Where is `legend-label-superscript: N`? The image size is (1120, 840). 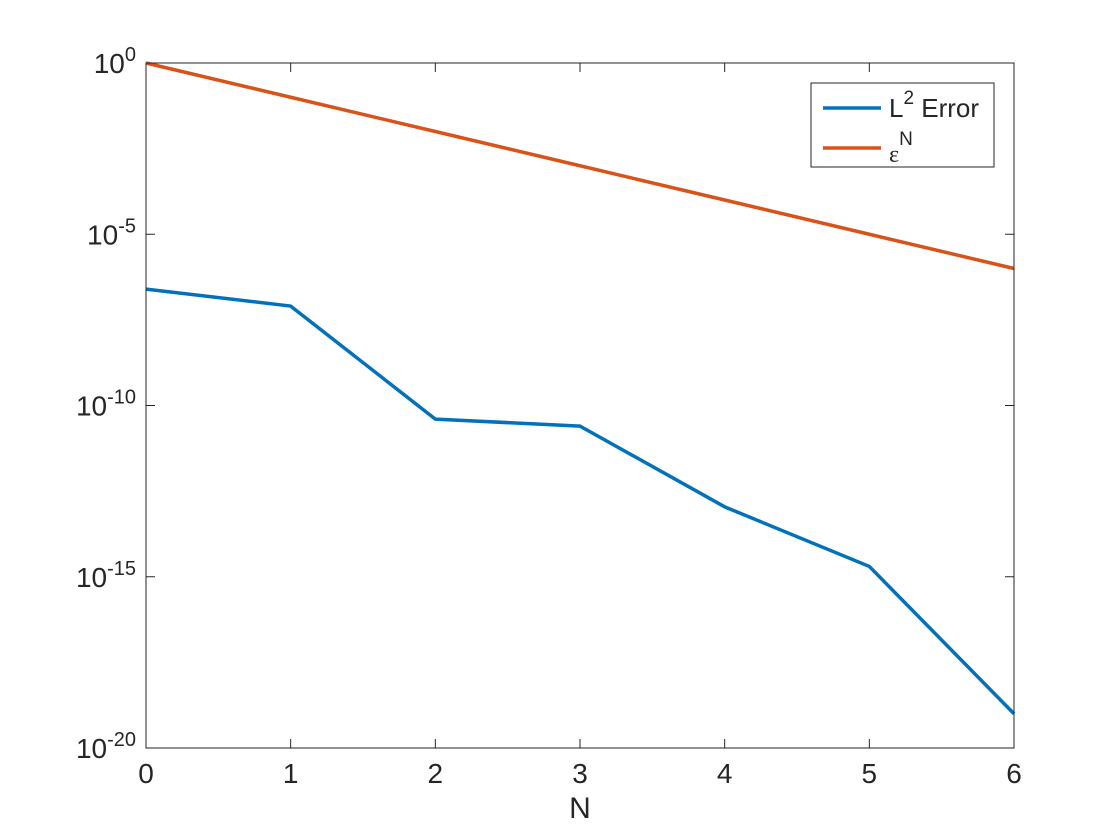 legend-label-superscript: N is located at coordinates (906, 139).